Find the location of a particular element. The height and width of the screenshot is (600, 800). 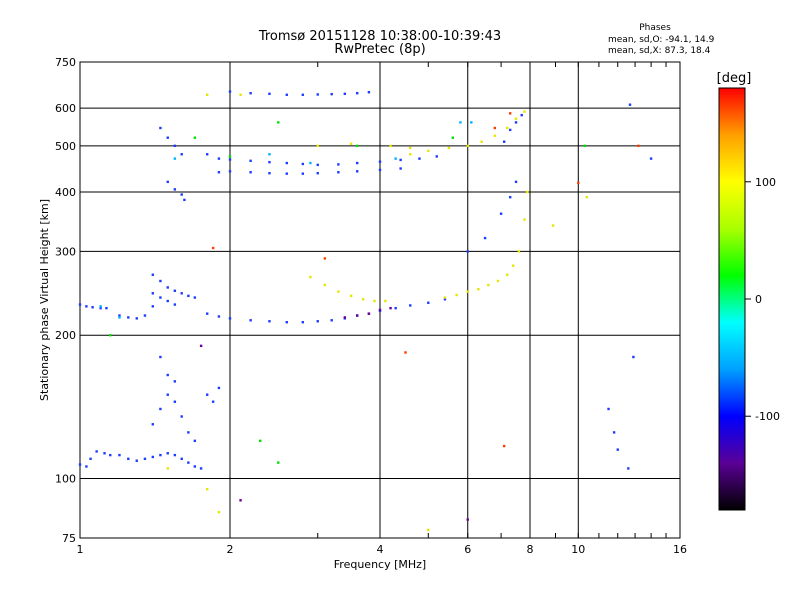

legend-line-x: mean, sd,X: 87.3, 18.4 is located at coordinates (659, 51).